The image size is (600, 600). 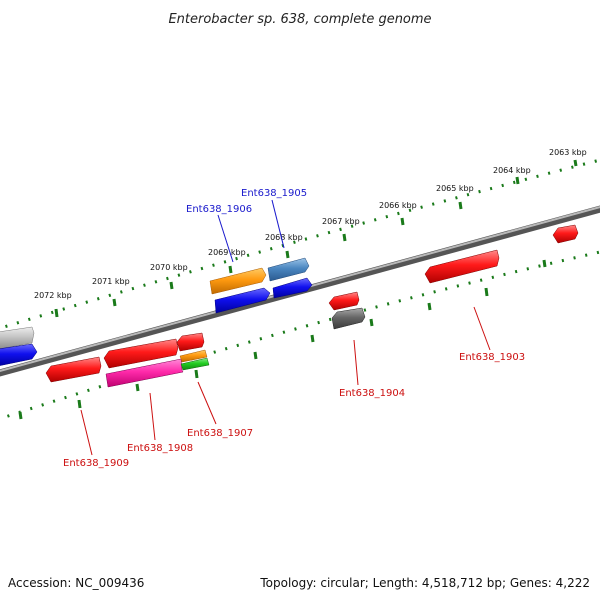 I want to click on tick-label: 2064 kbp, so click(x=512, y=170).